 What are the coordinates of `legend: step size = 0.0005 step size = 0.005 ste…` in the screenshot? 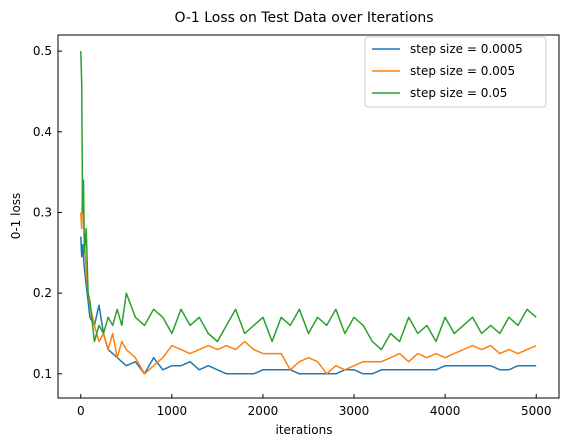 It's located at (455, 72).